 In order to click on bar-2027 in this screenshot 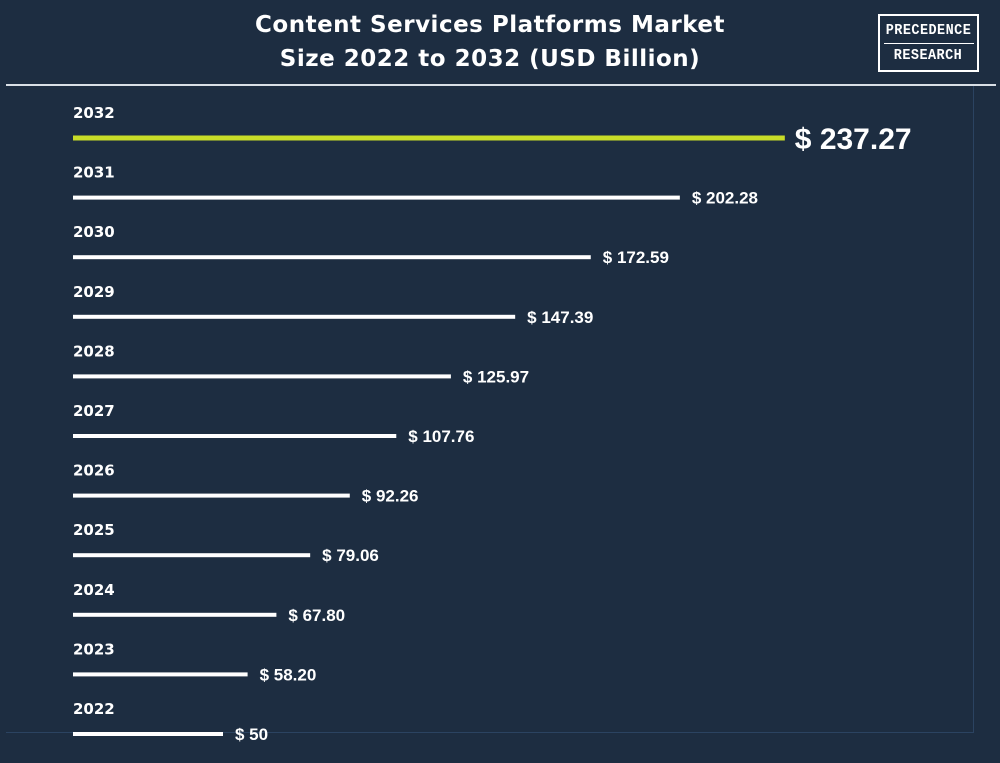, I will do `click(235, 436)`.